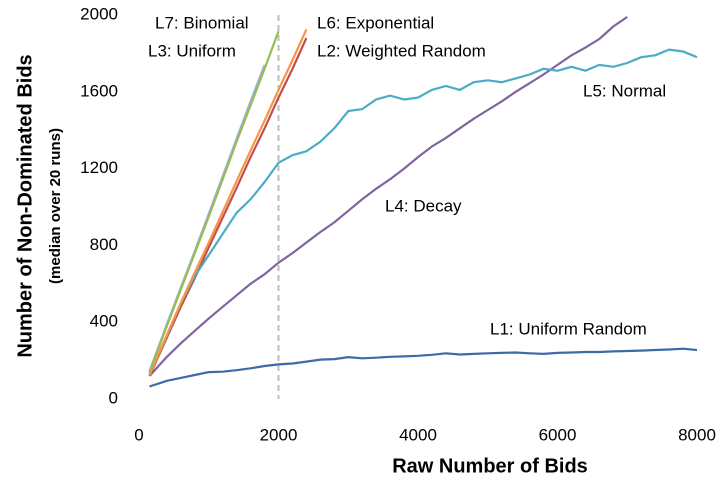 This screenshot has width=720, height=485. Describe the element at coordinates (99, 90) in the screenshot. I see `y-tick-label: 1600` at that location.